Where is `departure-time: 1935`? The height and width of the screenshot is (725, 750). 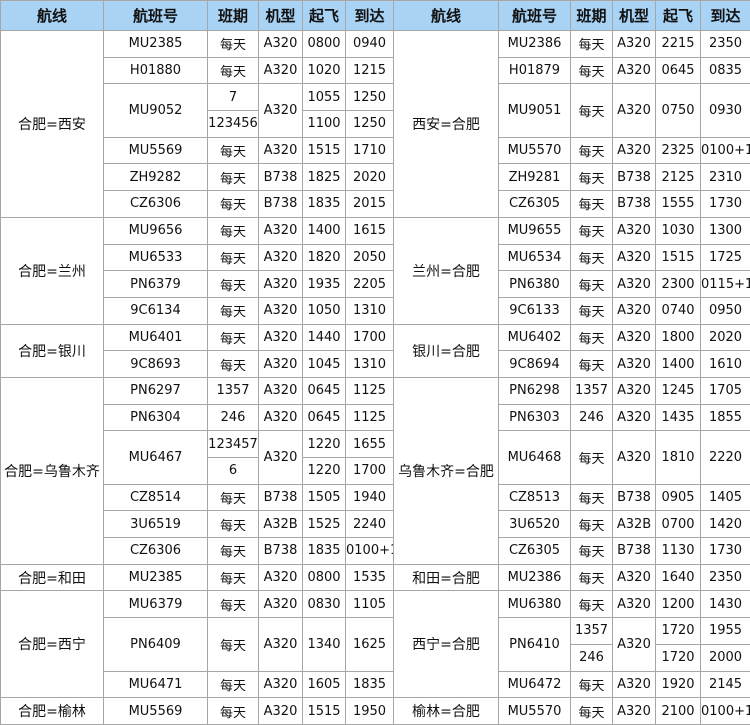 departure-time: 1935 is located at coordinates (324, 284).